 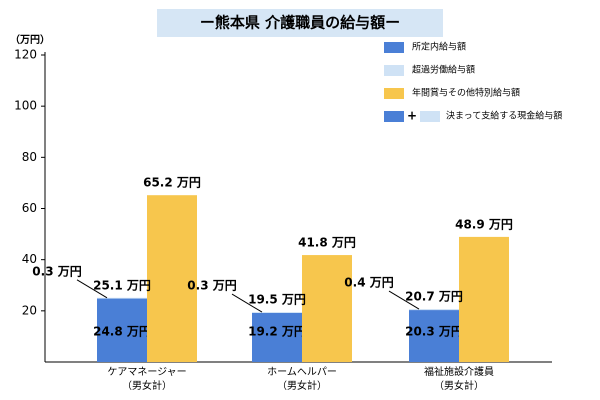 I want to click on value-label: 65.2 万円, so click(x=172, y=183).